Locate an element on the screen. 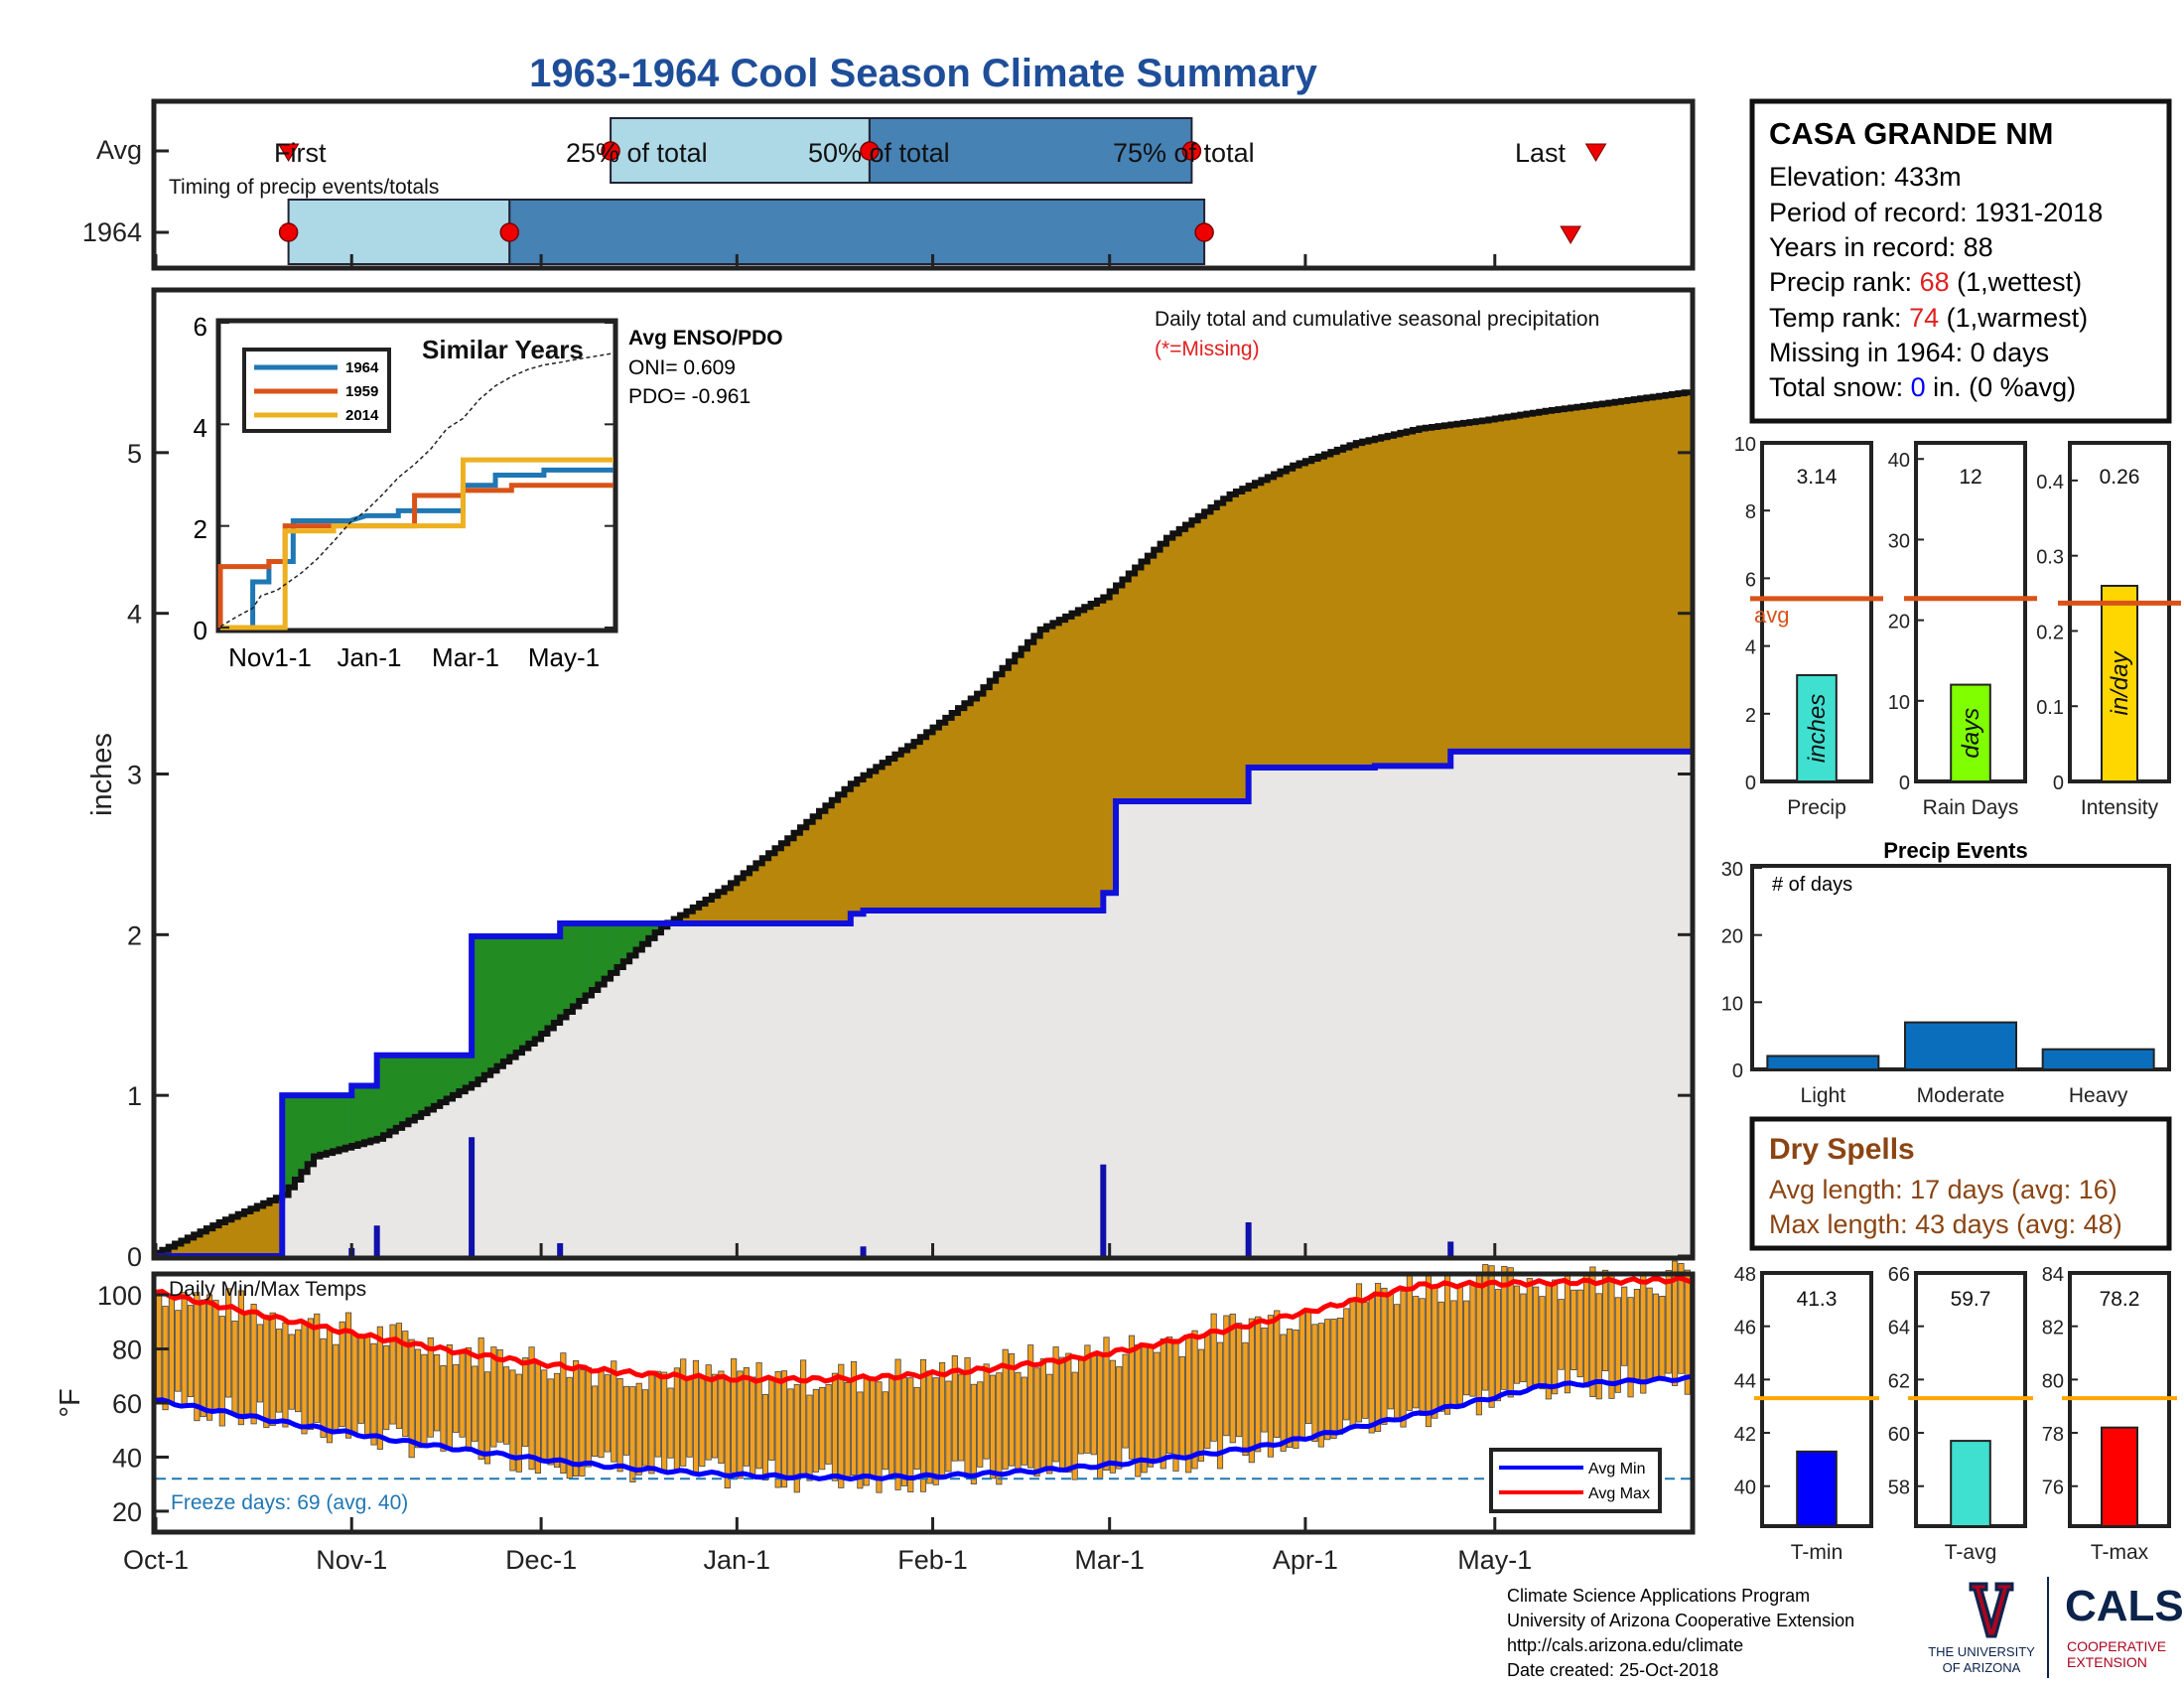 This screenshot has height=1688, width=2184. temp-bar-ytick-label: 44 is located at coordinates (1745, 1381).